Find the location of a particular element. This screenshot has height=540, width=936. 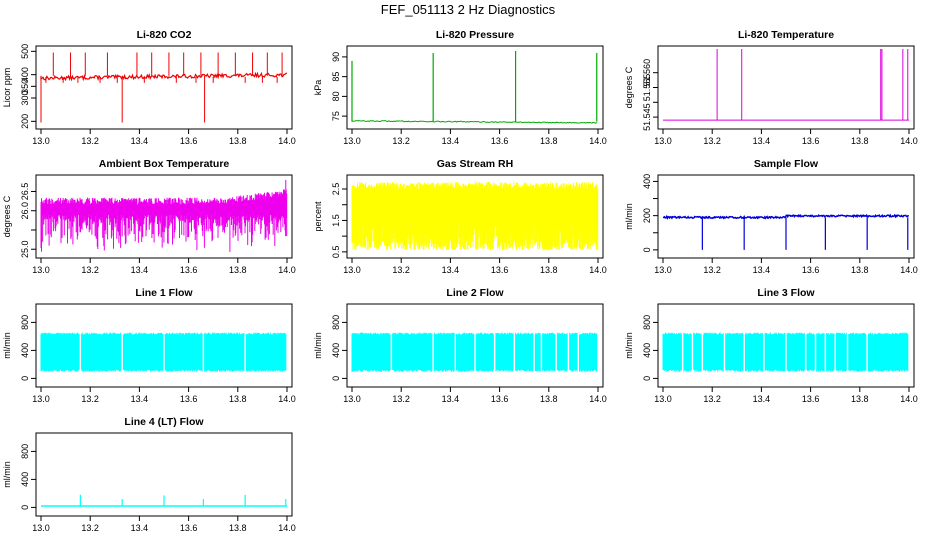

y-axis-label: kPa is located at coordinates (318, 88).